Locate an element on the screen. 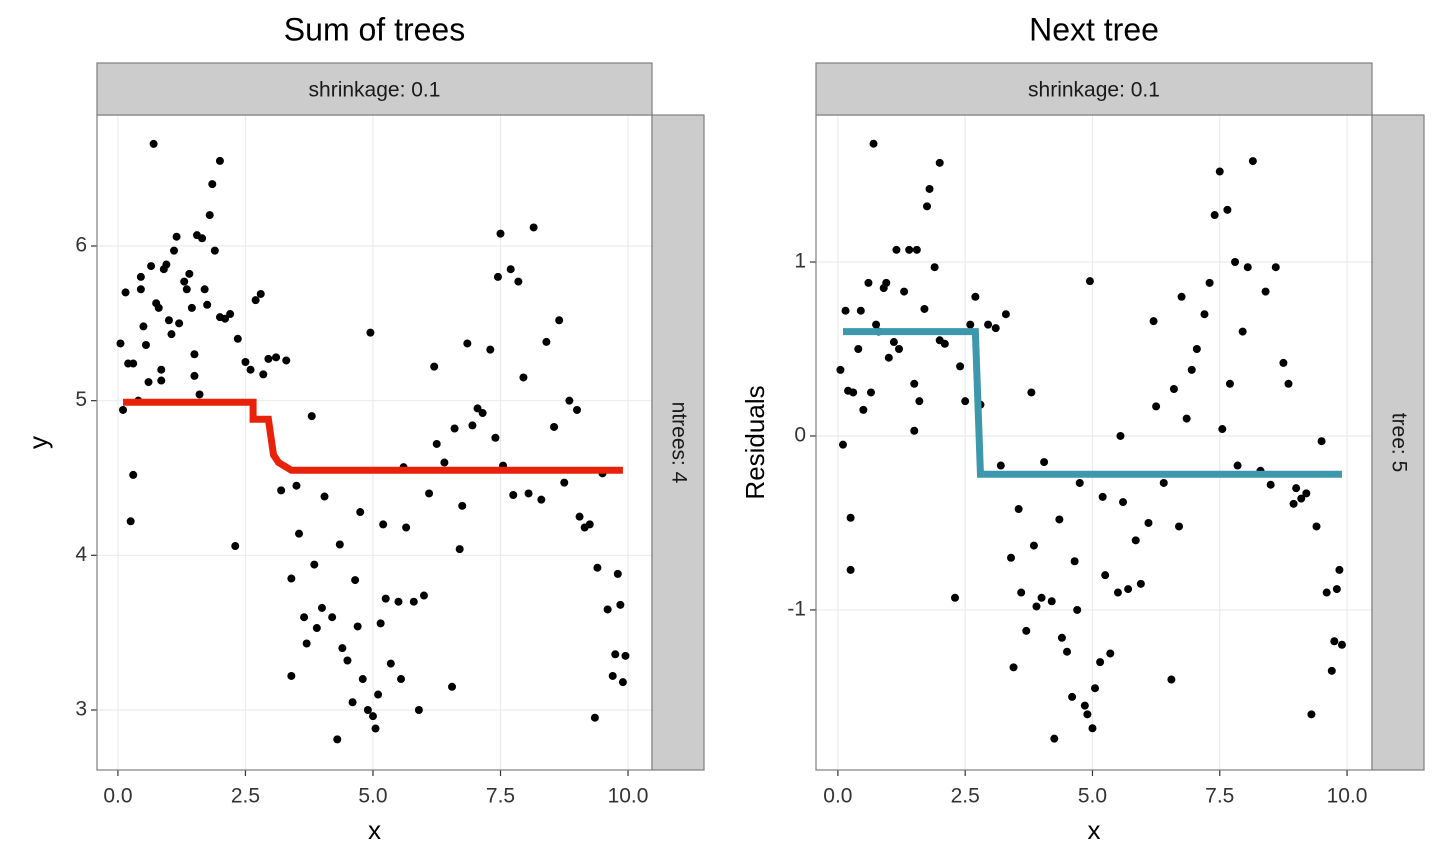 The height and width of the screenshot is (864, 1440). y-tick-label: 0 is located at coordinates (800, 435).